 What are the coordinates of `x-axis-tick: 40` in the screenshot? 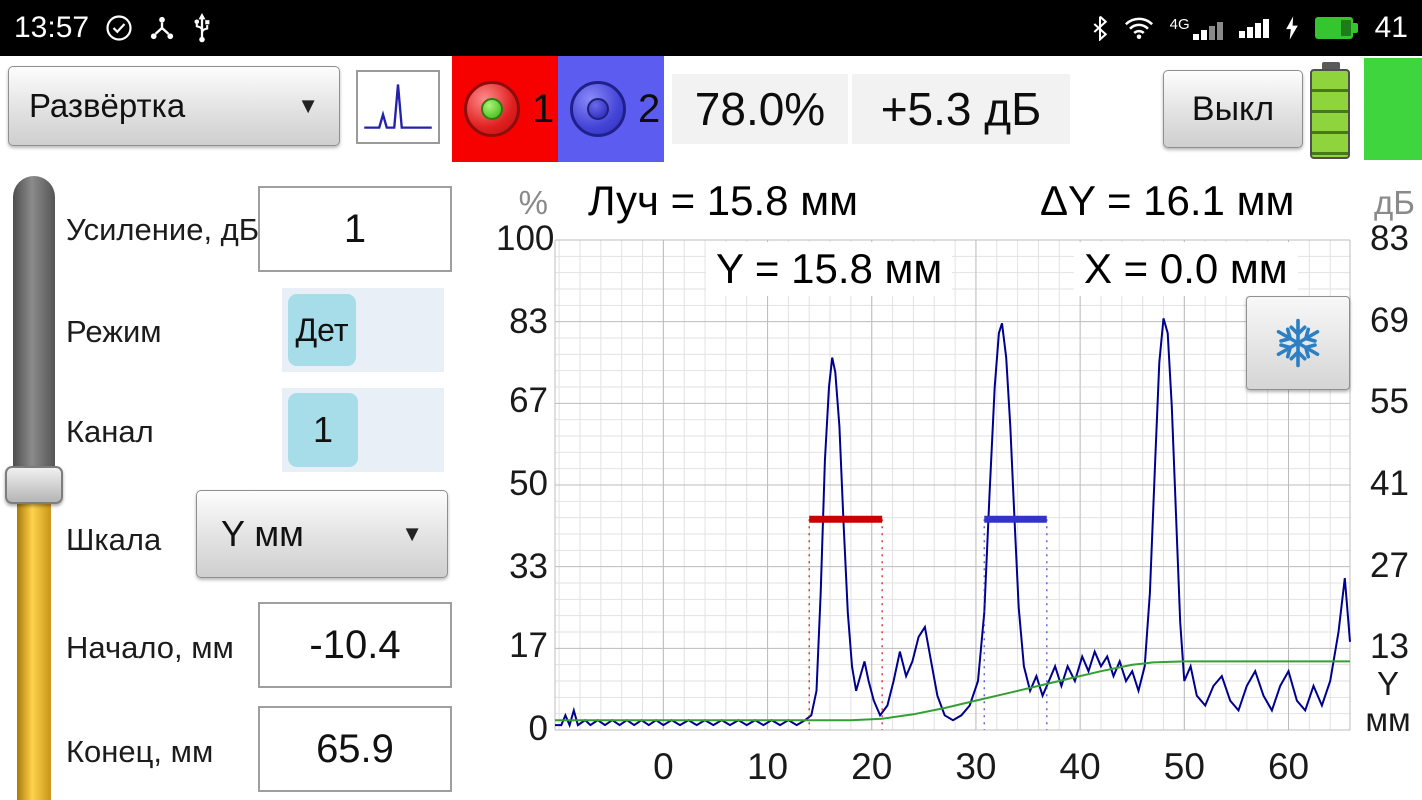 It's located at (1080, 766).